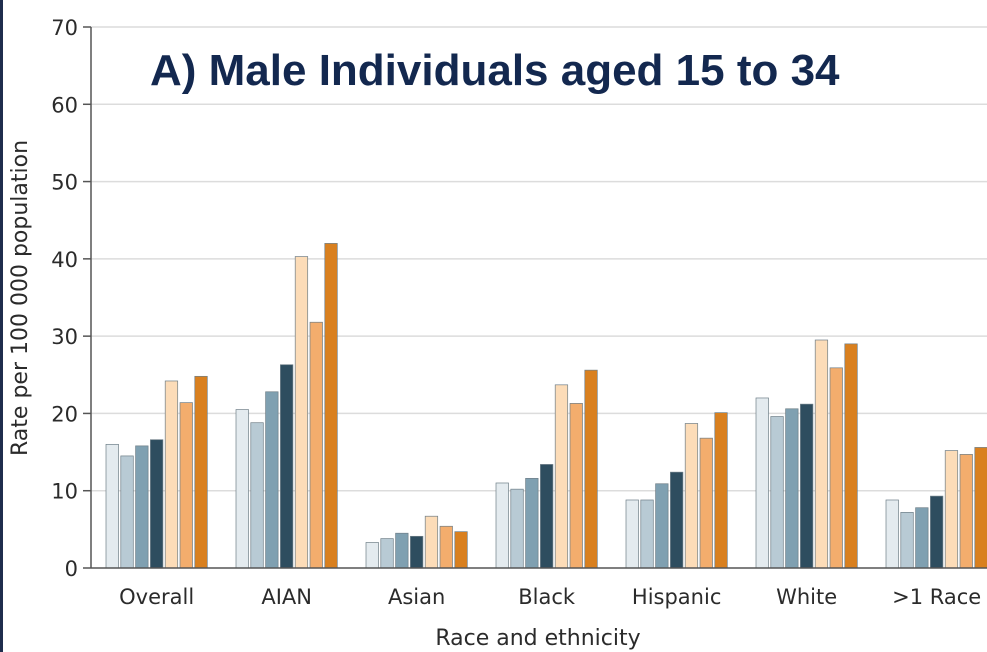 This screenshot has width=987, height=652. What do you see at coordinates (71, 569) in the screenshot?
I see `y-tick-label: 0` at bounding box center [71, 569].